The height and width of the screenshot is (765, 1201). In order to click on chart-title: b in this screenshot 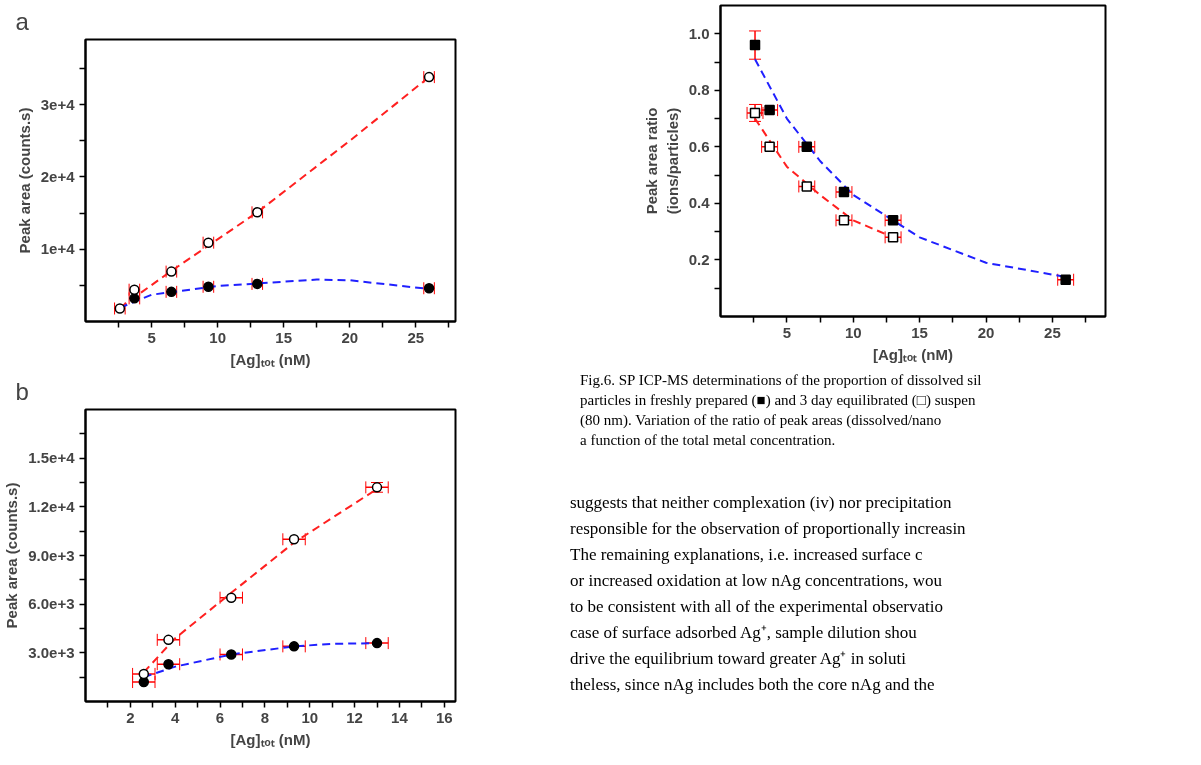, I will do `click(22, 391)`.